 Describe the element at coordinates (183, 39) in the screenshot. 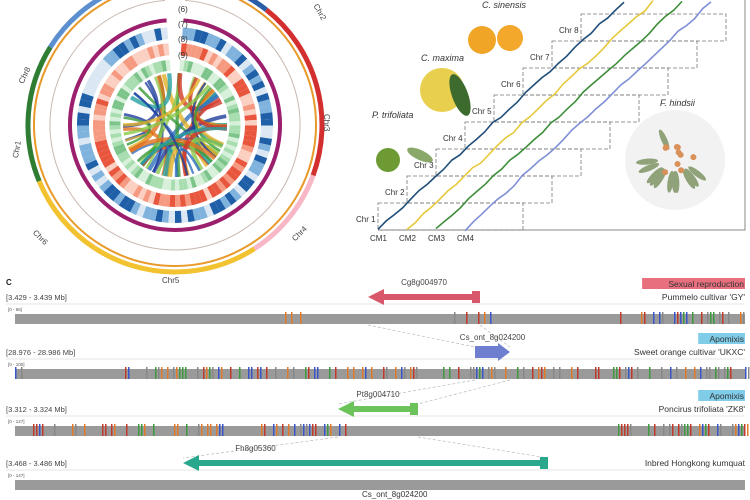

I see `circos-track-label: (8)` at that location.